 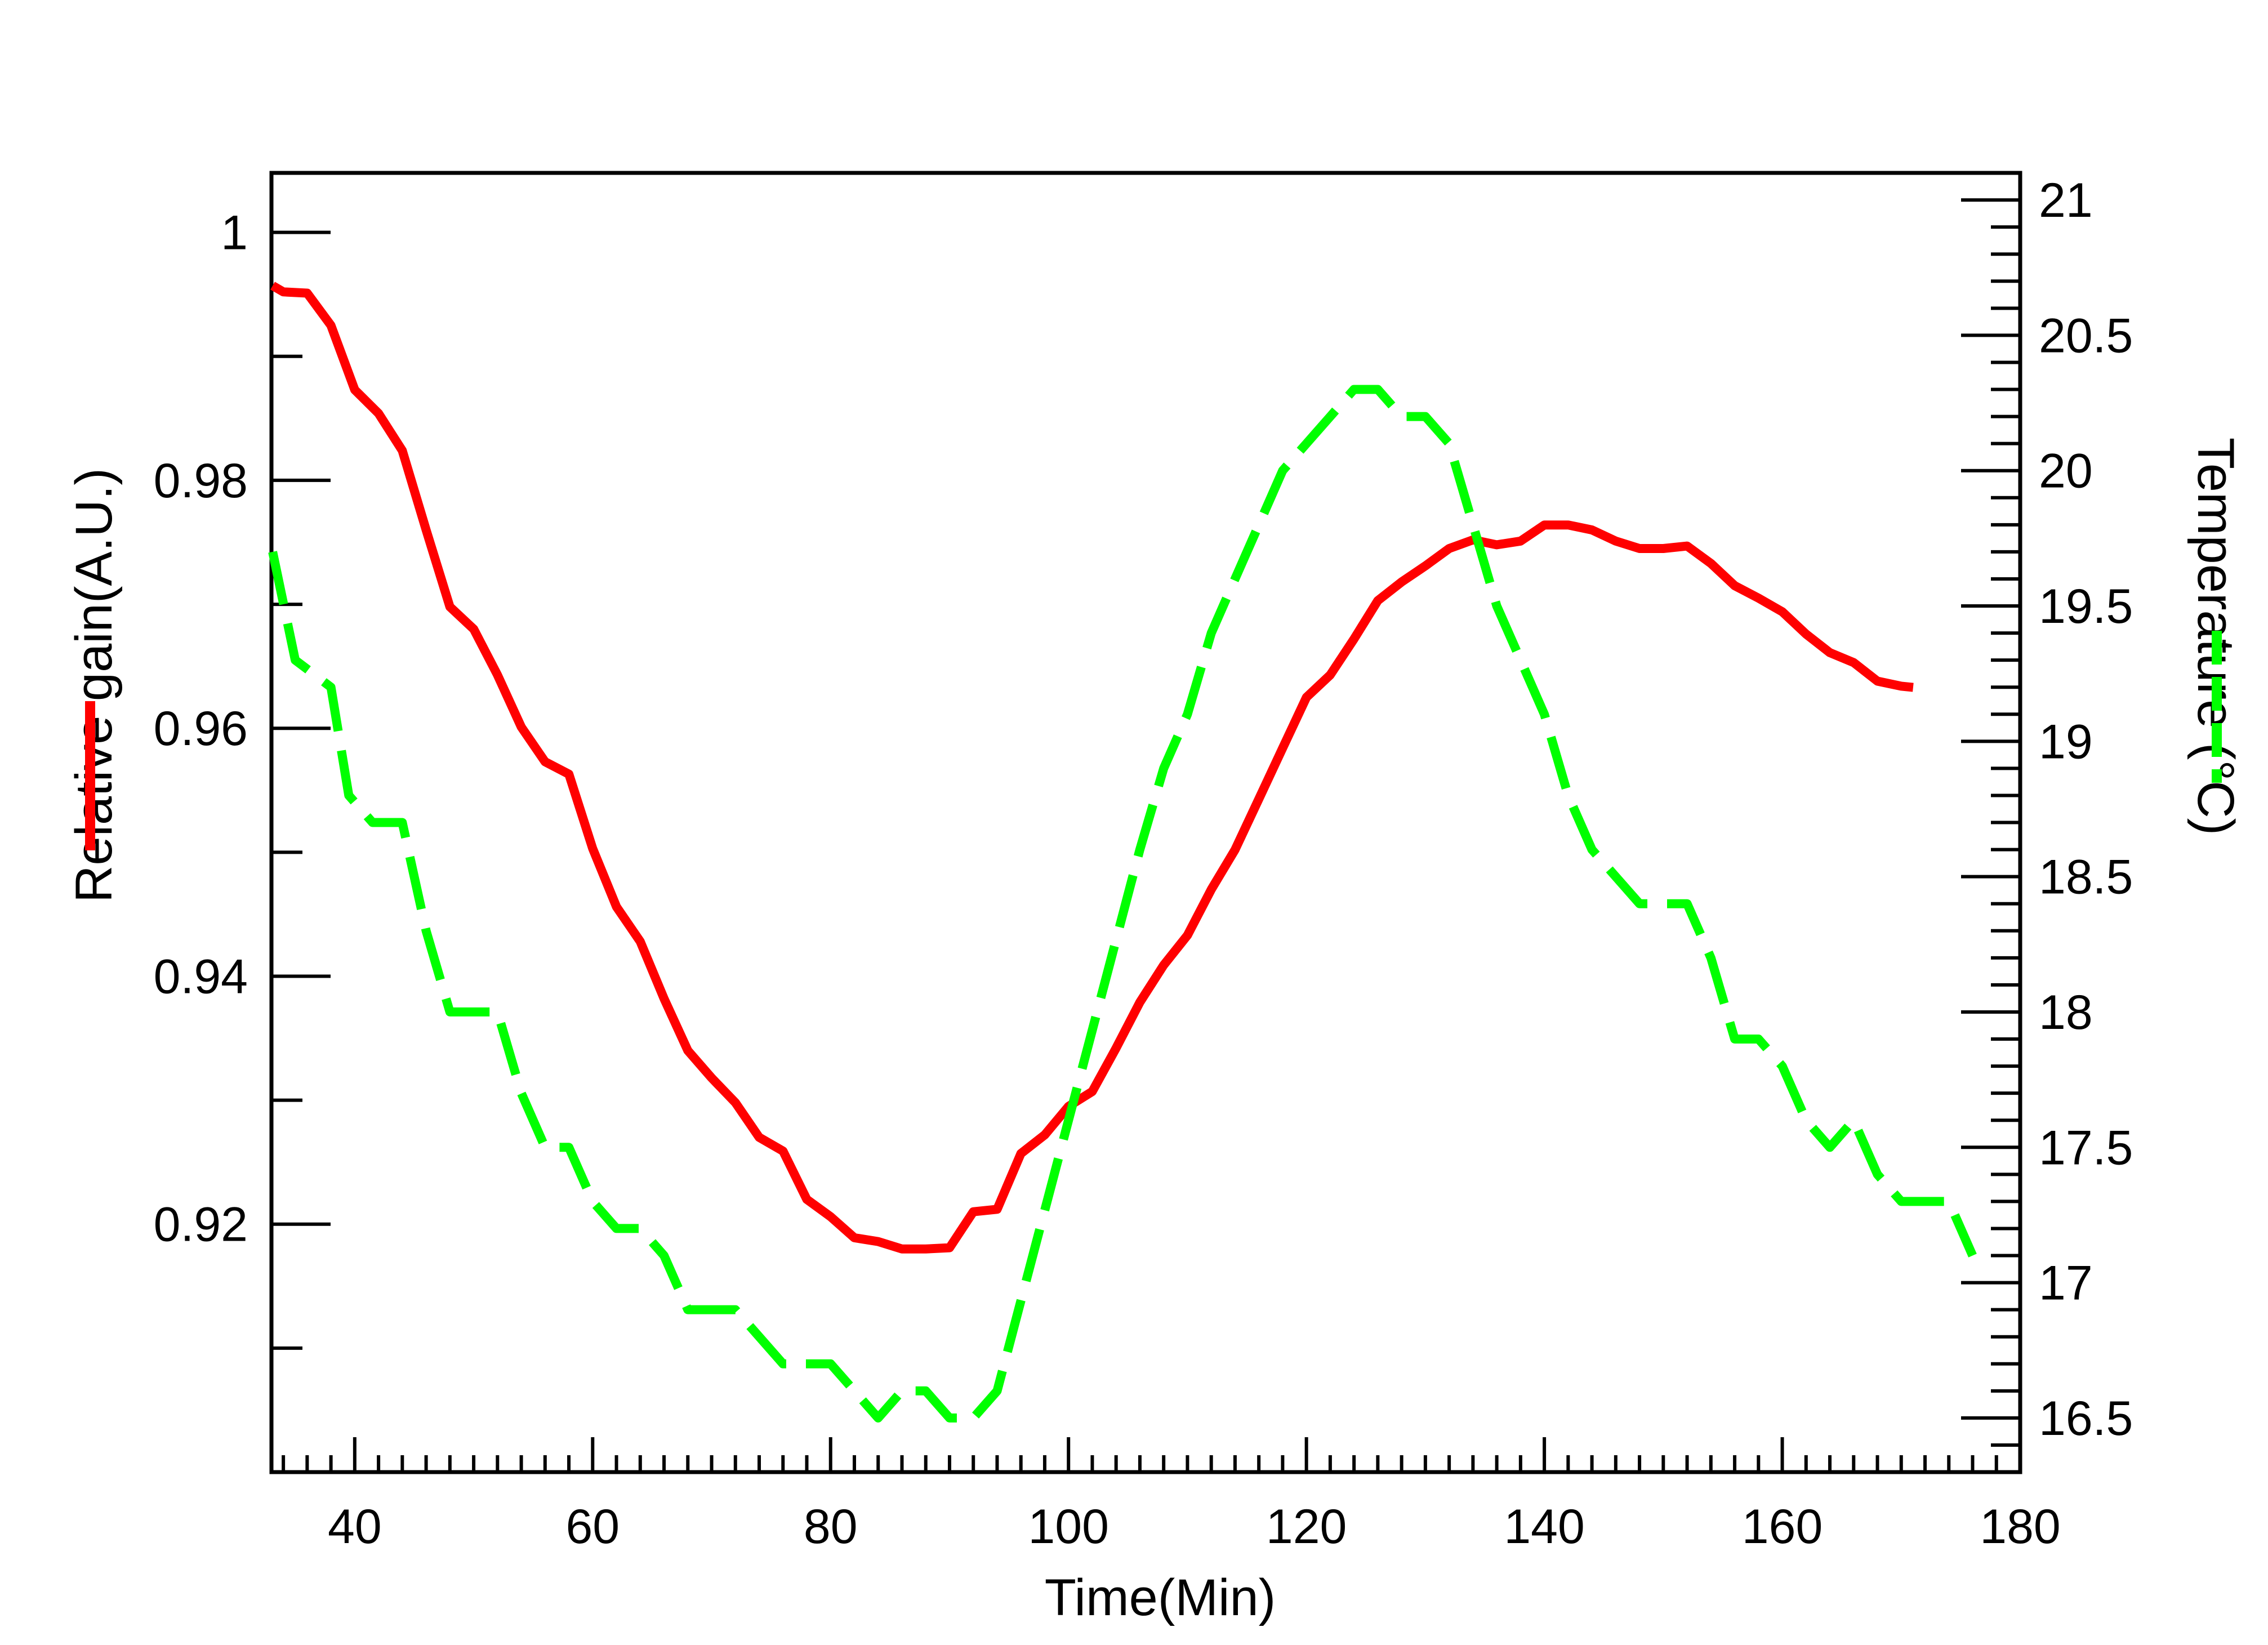 What do you see at coordinates (831, 1527) in the screenshot?
I see `x-tick-label: 80` at bounding box center [831, 1527].